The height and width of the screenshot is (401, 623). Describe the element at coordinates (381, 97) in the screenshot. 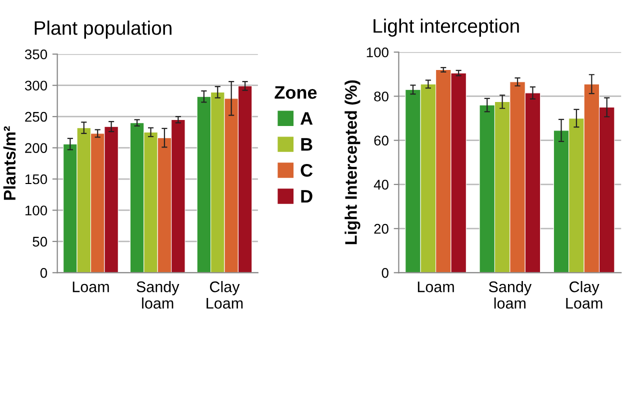

I see `y-tick-label: 80` at that location.